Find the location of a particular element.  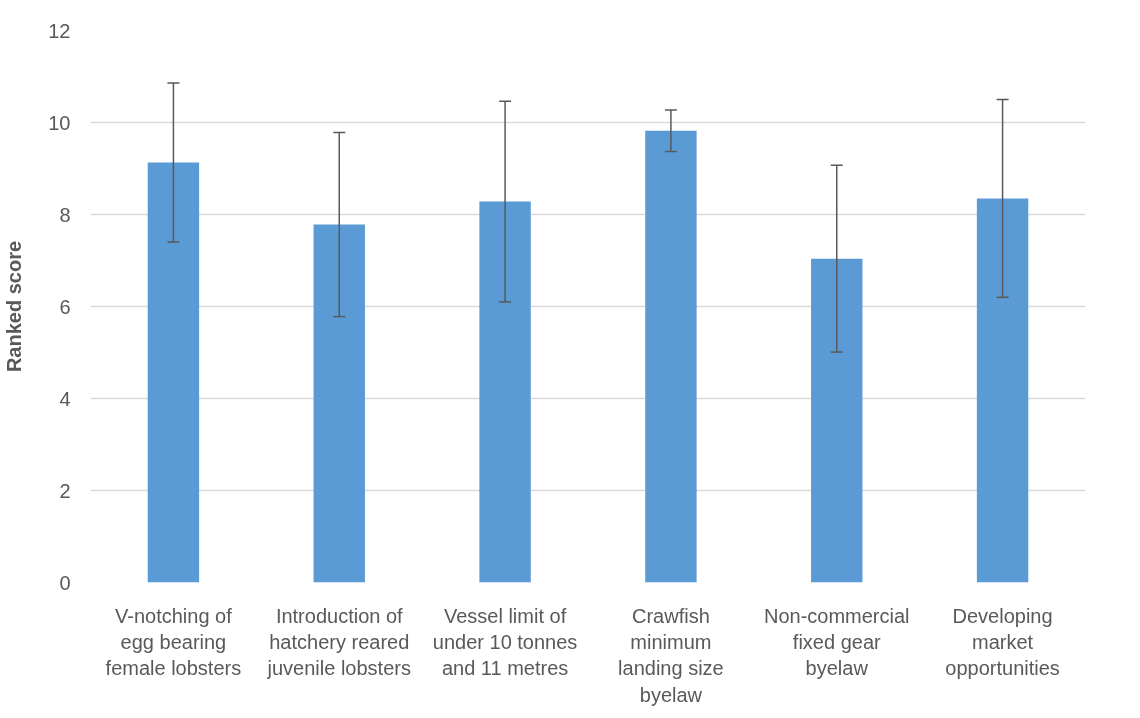

x-tick-label: Introduction of hatchery reared juvenile lobsters is located at coordinates (338, 642).